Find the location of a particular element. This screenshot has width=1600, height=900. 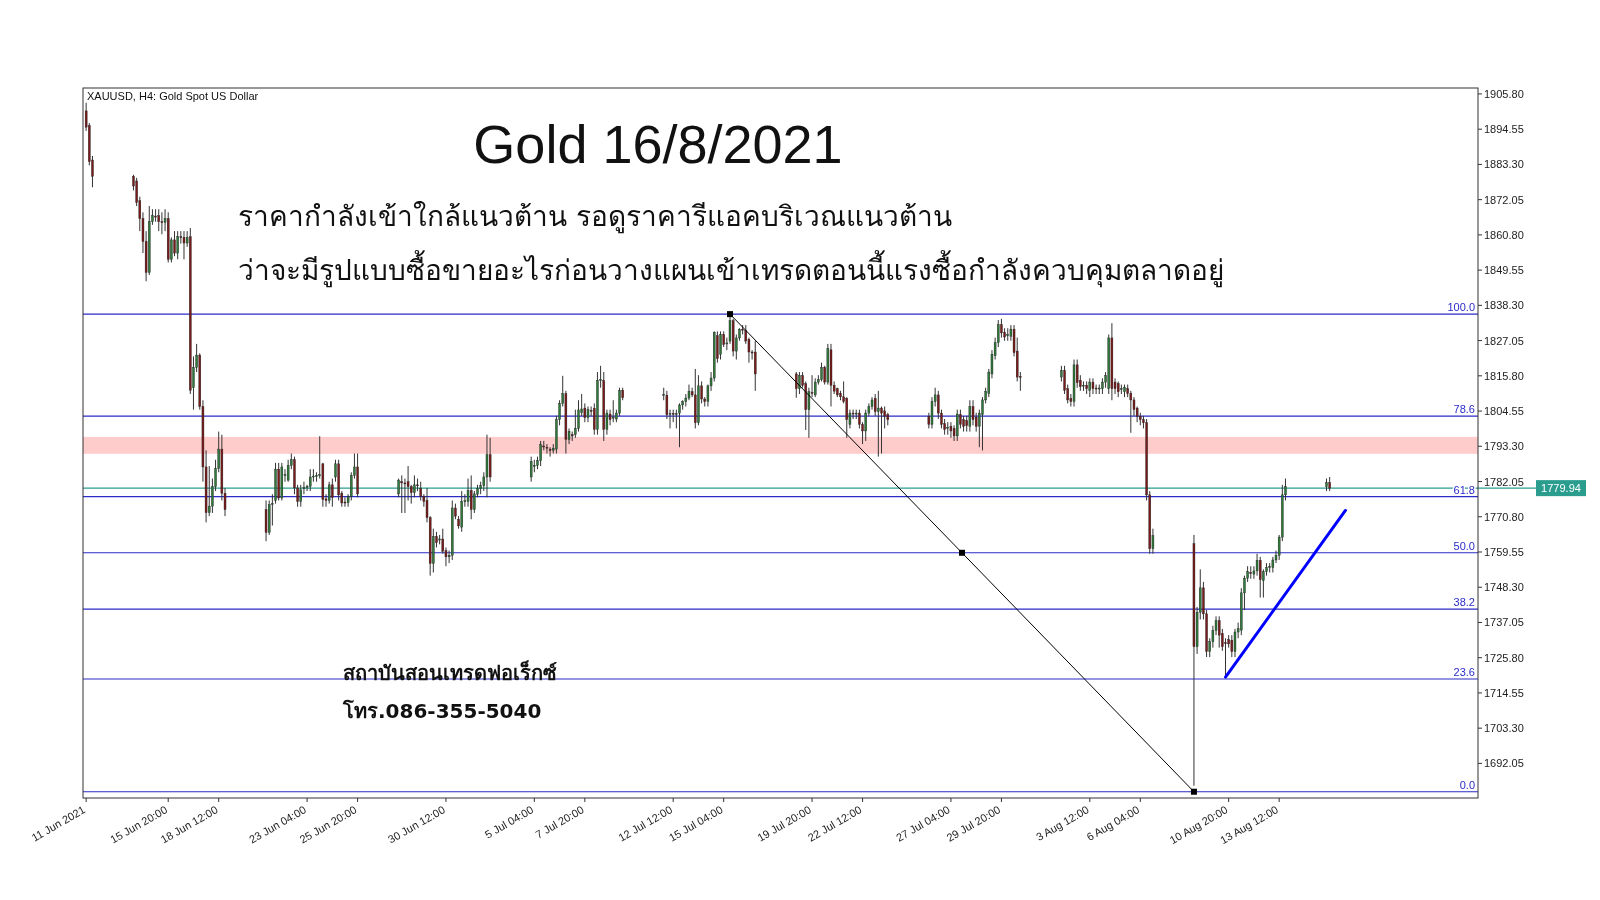

annotation: 38.2 is located at coordinates (1464, 602).